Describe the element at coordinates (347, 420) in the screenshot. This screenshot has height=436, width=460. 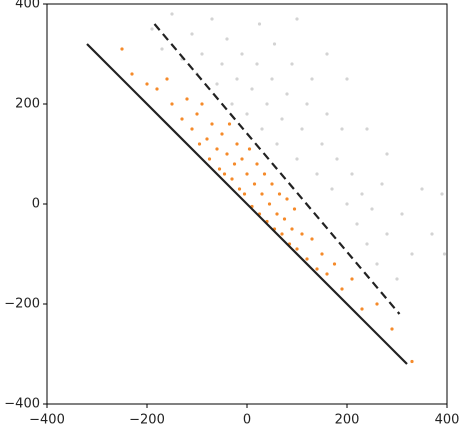
I see `x-tick-label: 200` at that location.